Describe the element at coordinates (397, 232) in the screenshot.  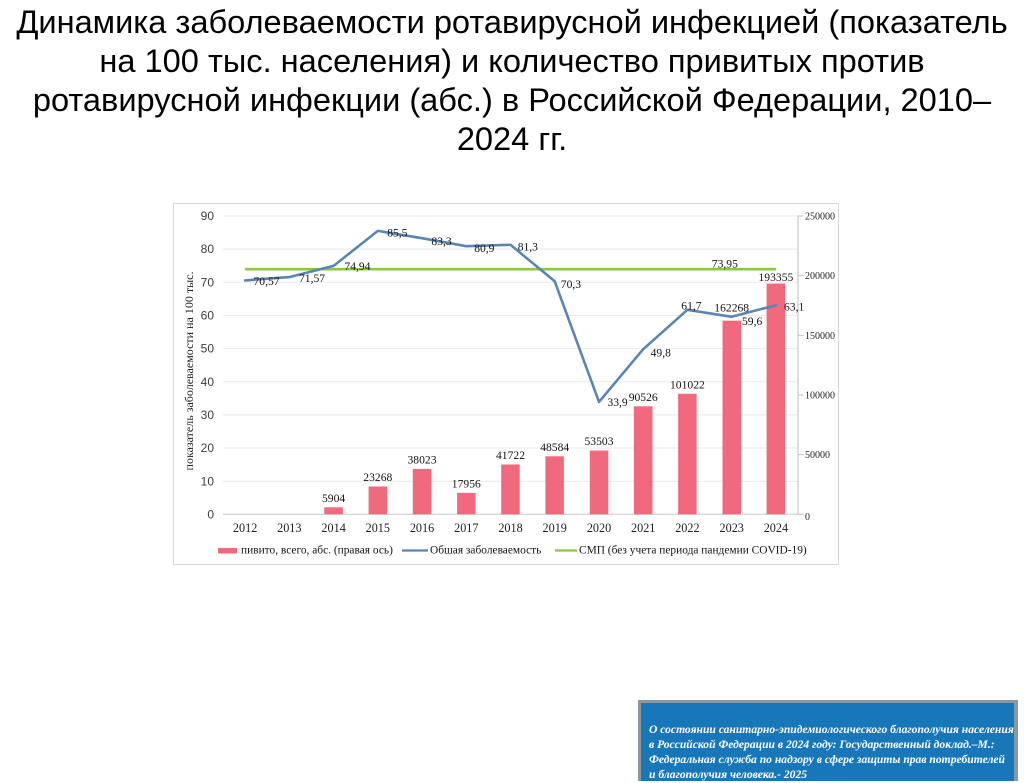
I see `svg-text: 85,5` at that location.